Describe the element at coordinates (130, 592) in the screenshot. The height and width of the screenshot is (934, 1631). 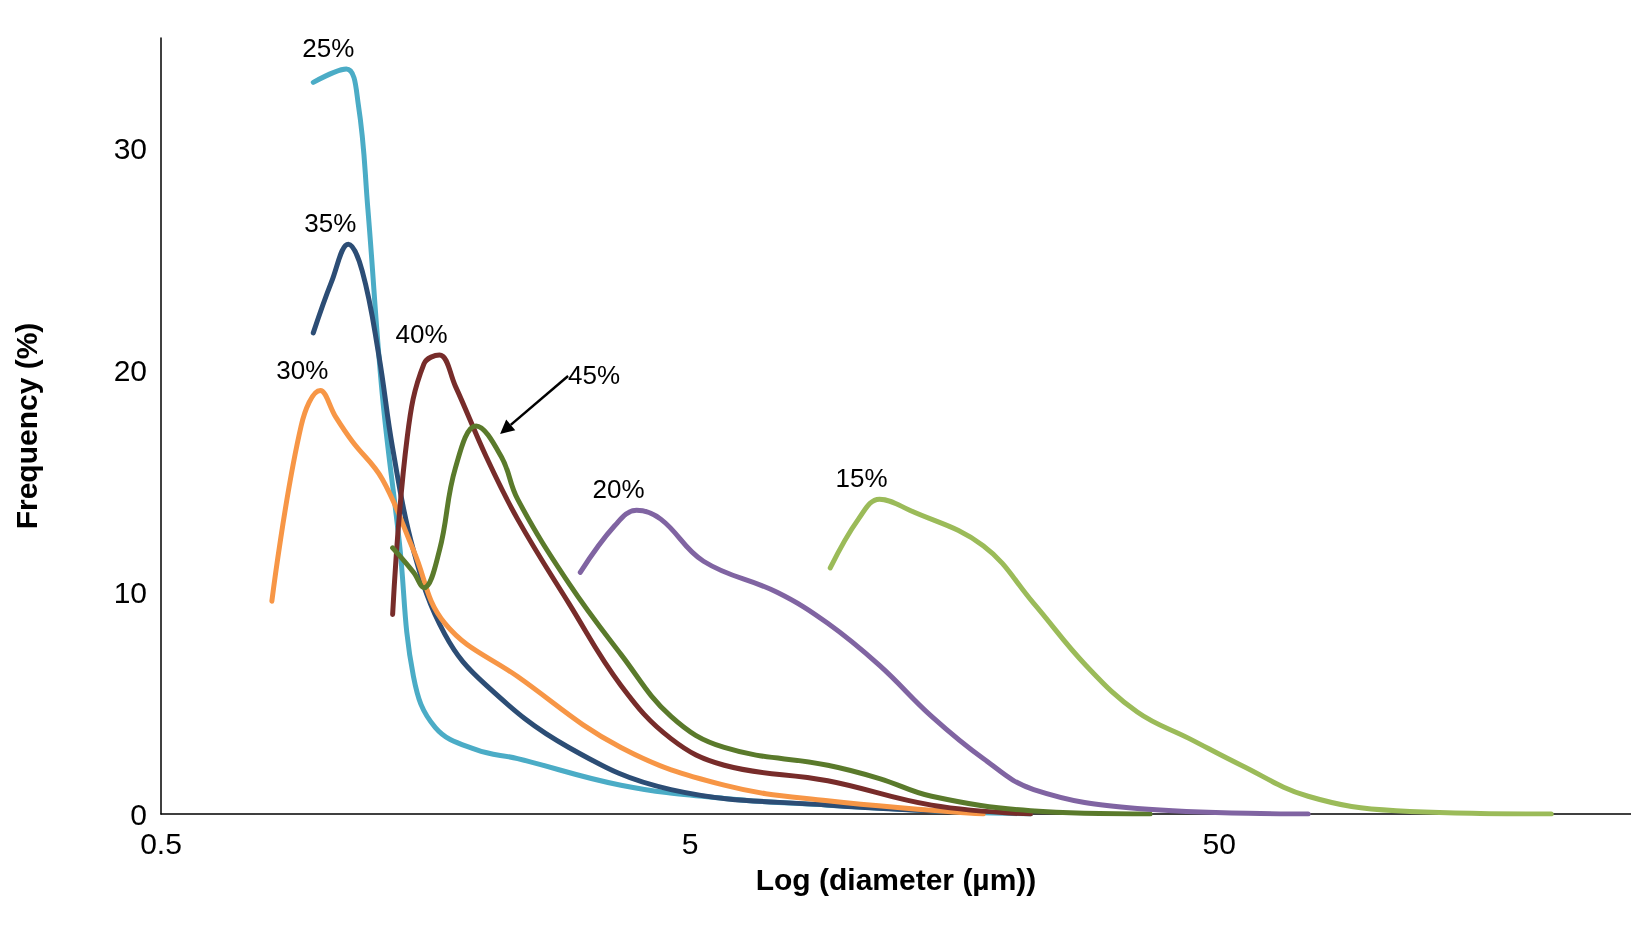
I see `y-tick-label: 10` at that location.